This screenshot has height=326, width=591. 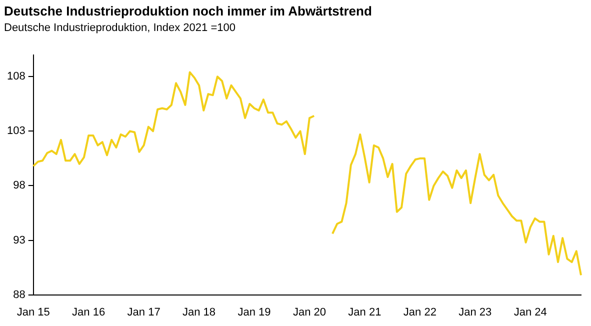 I want to click on x-tick-label: Jan 21, so click(x=365, y=312).